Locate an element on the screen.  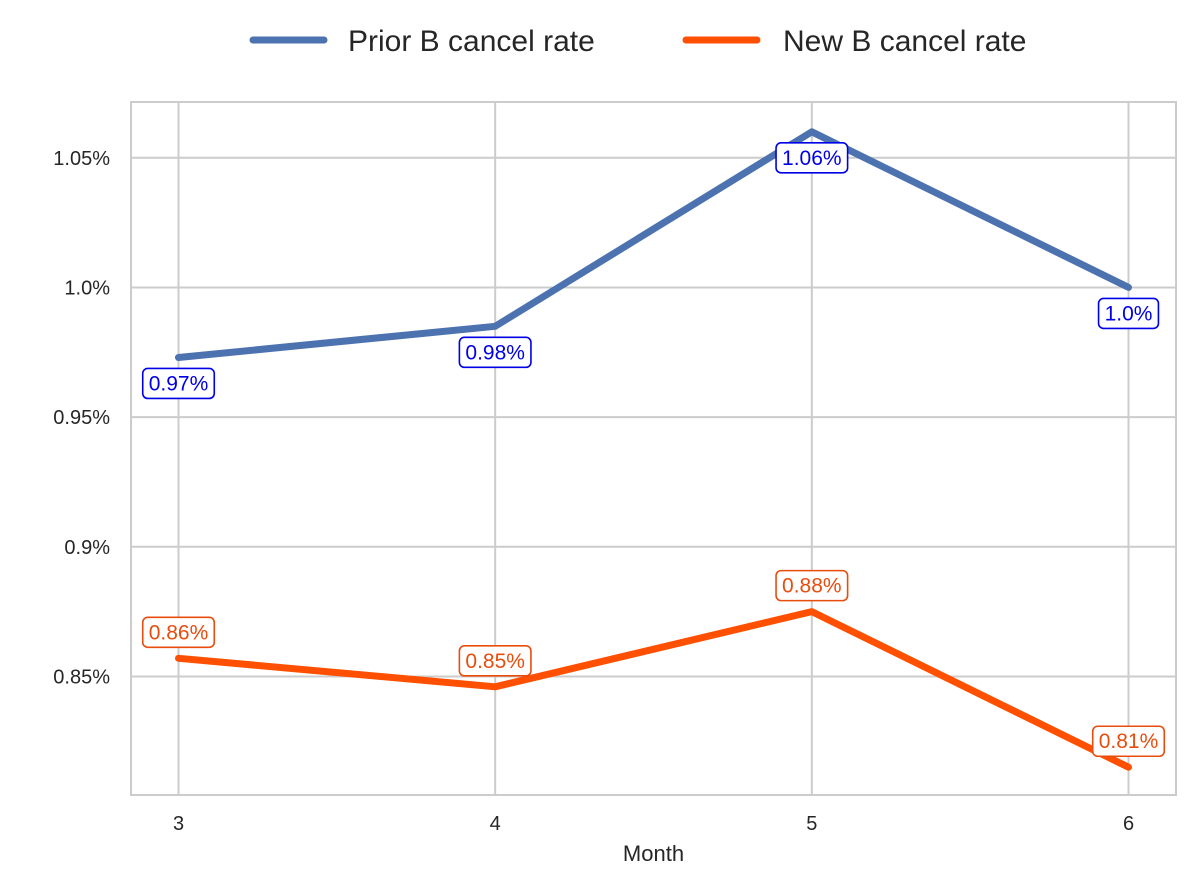
data-label-text: 0.97% is located at coordinates (179, 383).